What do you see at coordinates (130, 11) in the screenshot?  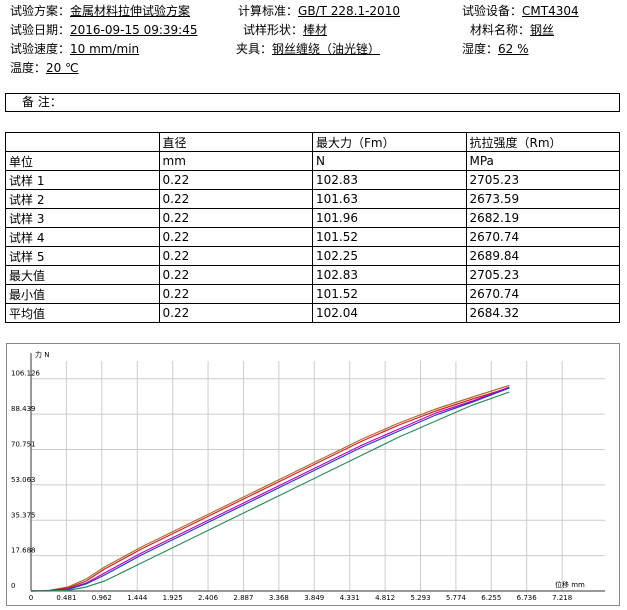 I see `field-value: 金属材料拉伸试验方案` at bounding box center [130, 11].